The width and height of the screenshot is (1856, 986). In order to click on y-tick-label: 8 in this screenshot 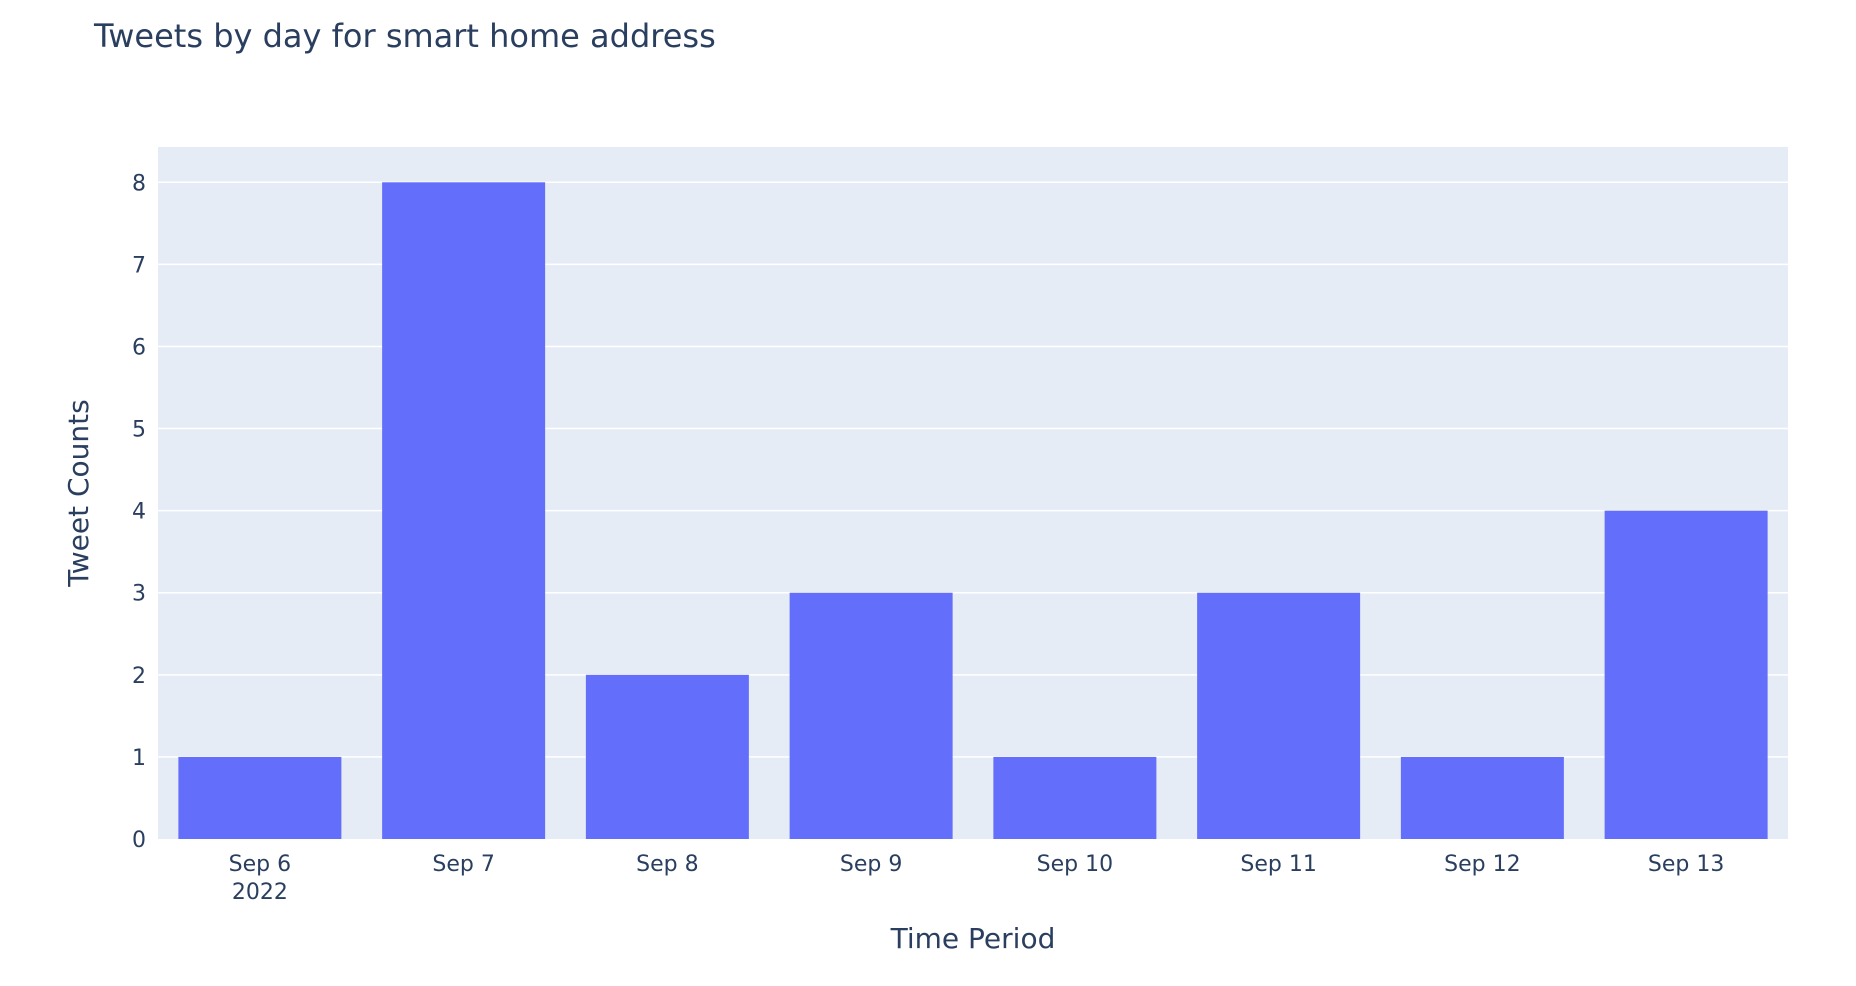, I will do `click(139, 183)`.